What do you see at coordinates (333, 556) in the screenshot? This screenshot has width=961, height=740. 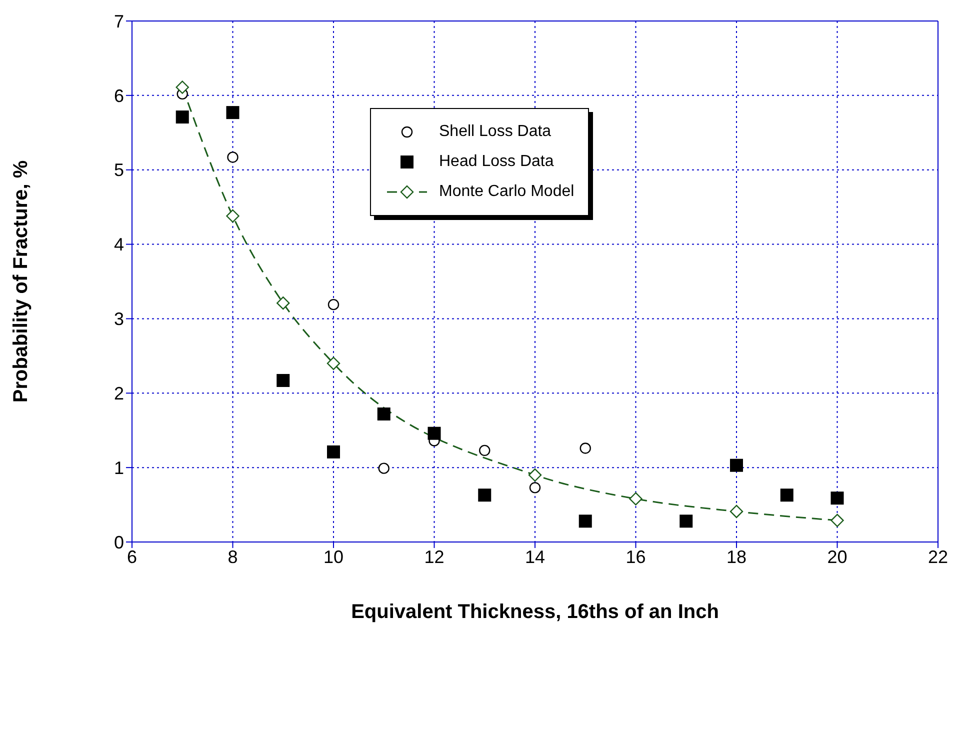 I see `x-tick-label: 10` at bounding box center [333, 556].